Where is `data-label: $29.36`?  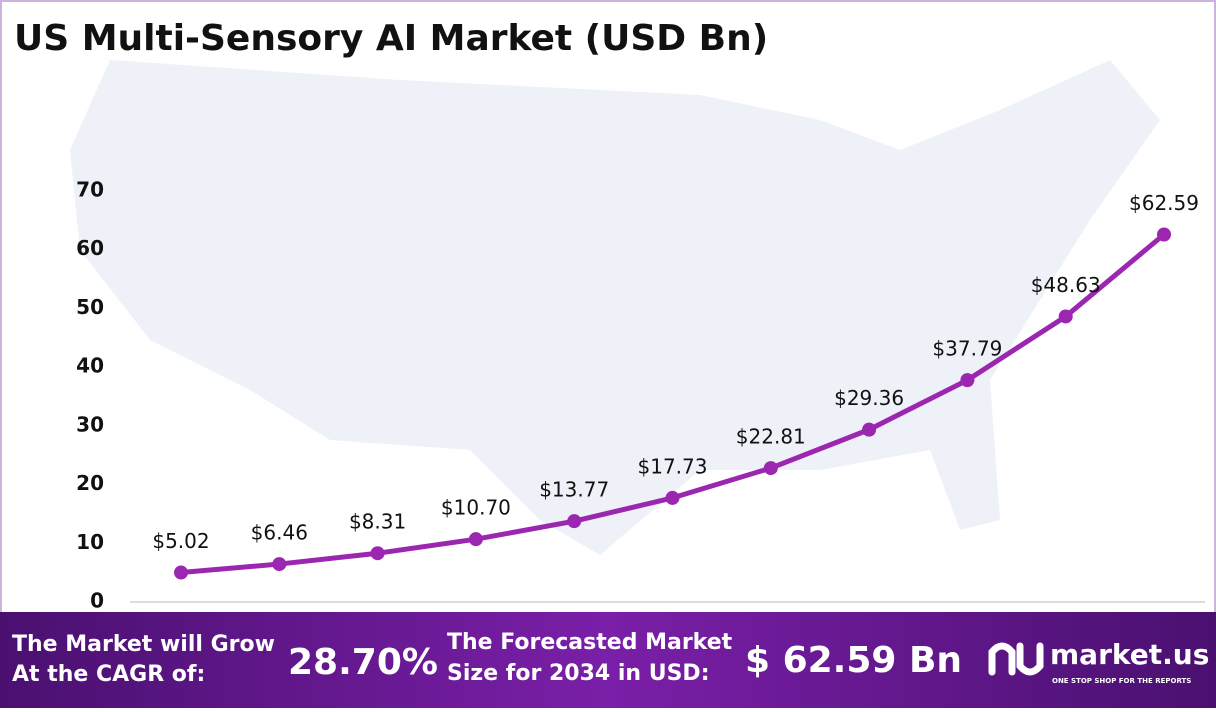
data-label: $29.36 is located at coordinates (869, 398).